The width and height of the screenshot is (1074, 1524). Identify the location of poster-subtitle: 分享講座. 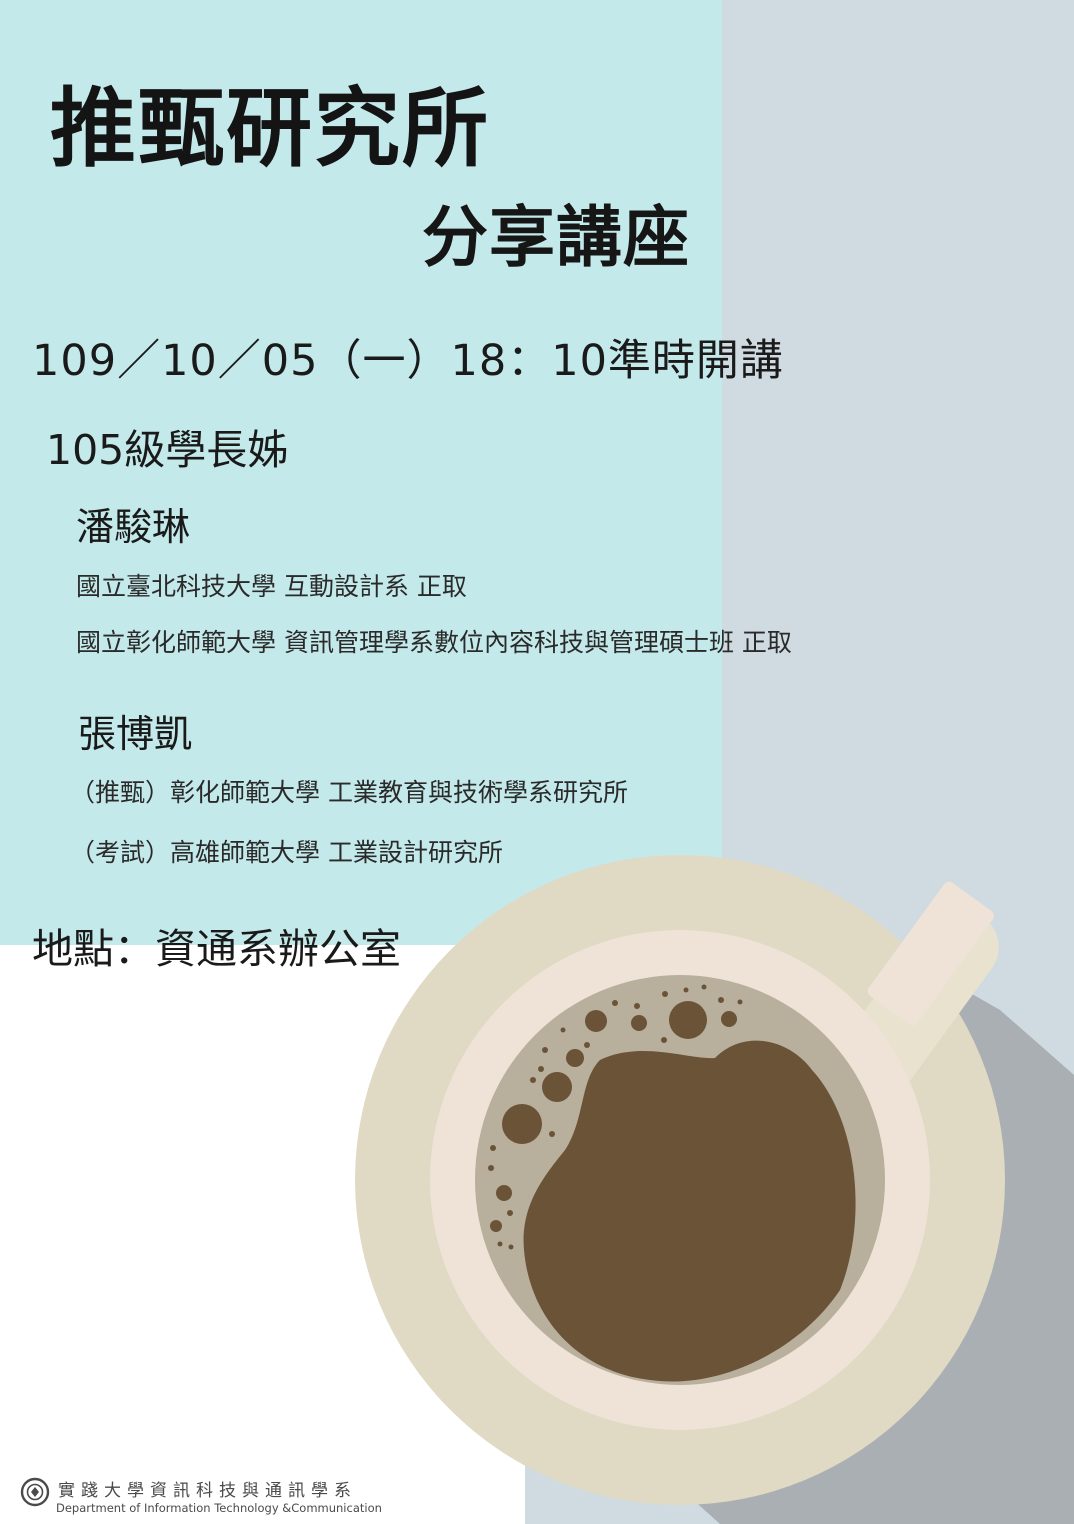
(556, 237).